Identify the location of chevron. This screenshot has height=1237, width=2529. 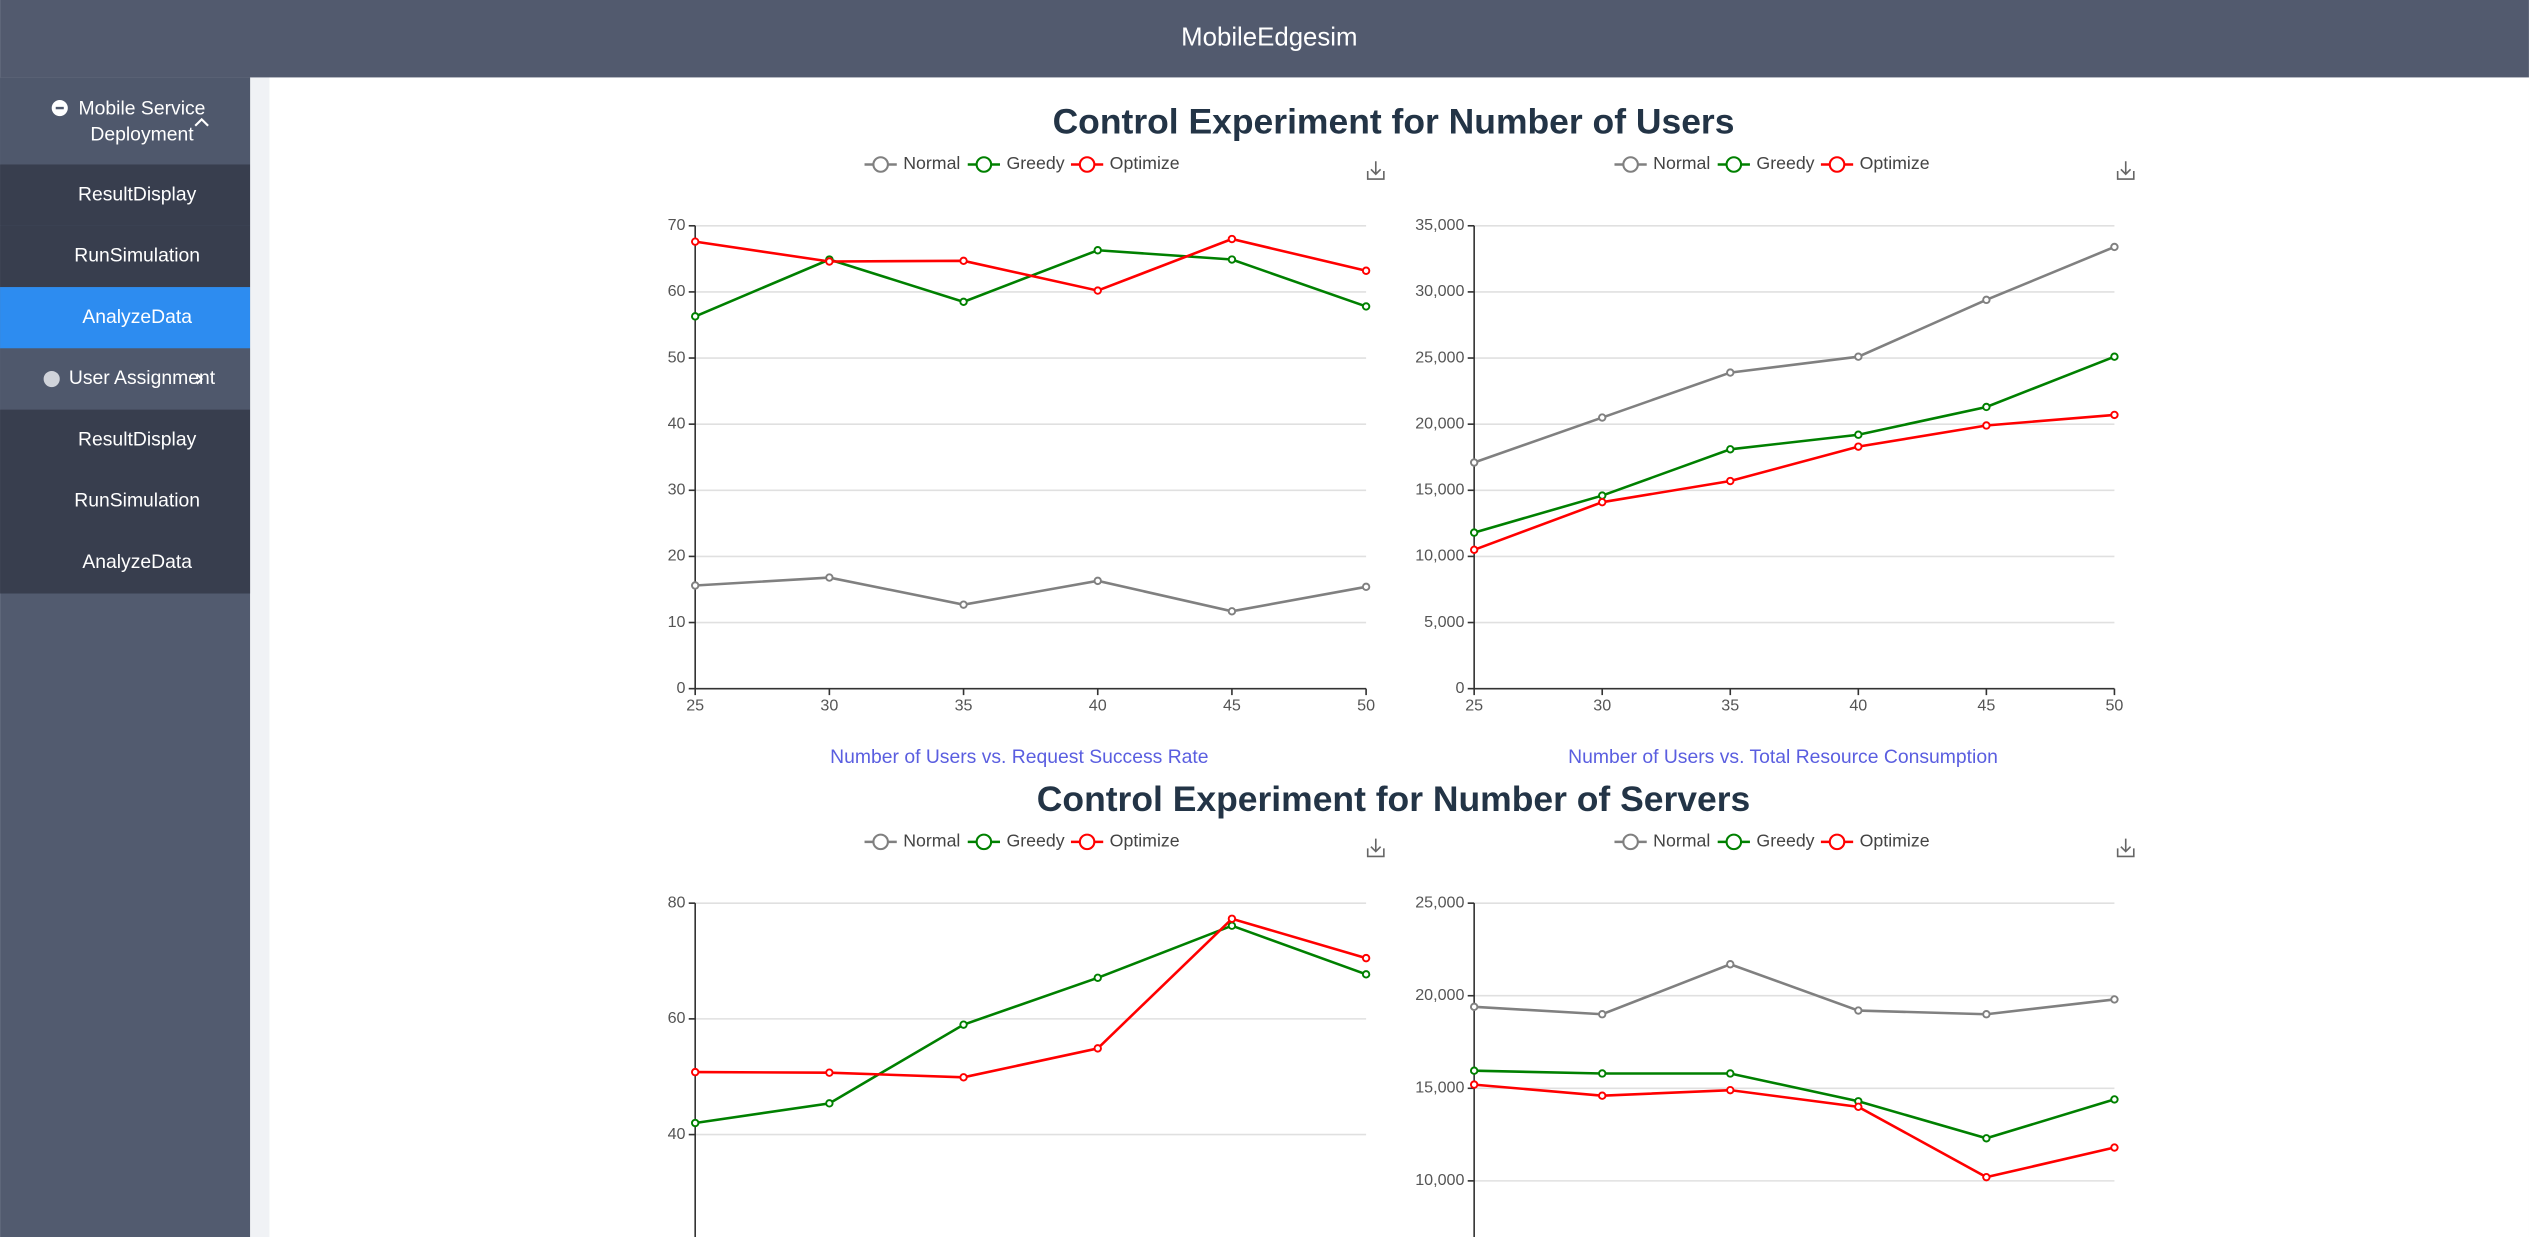
(201, 122).